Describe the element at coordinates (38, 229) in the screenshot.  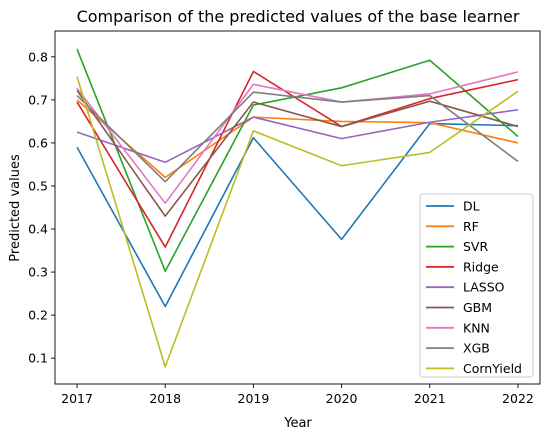
I see `y-tick-label: 0.4` at that location.